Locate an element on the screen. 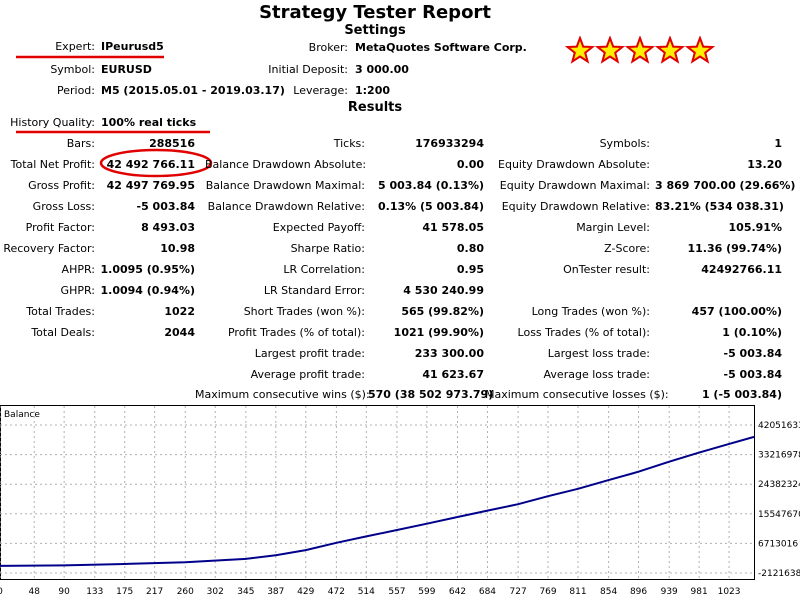 Image resolution: width=800 pixels, height=600 pixels. profit-trades-value: 1021 (99.90%) is located at coordinates (438, 332).